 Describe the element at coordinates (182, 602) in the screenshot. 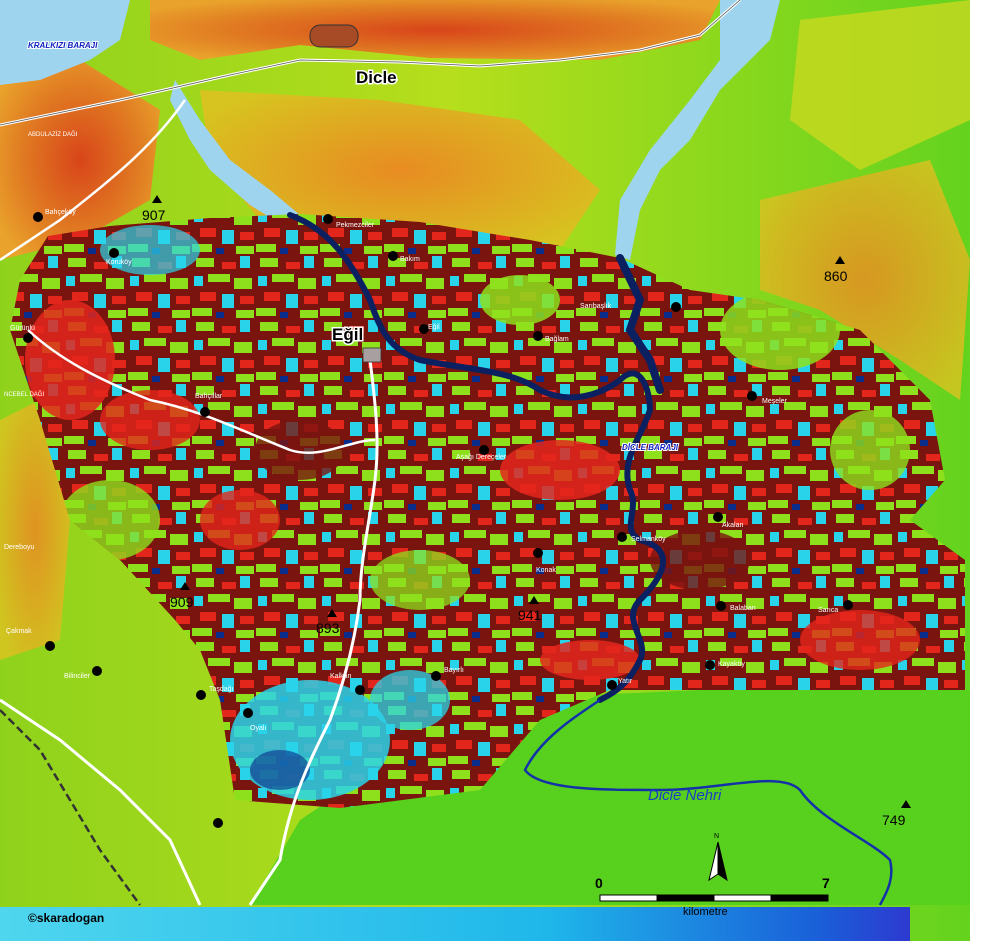

I see `svg-text: 909` at that location.